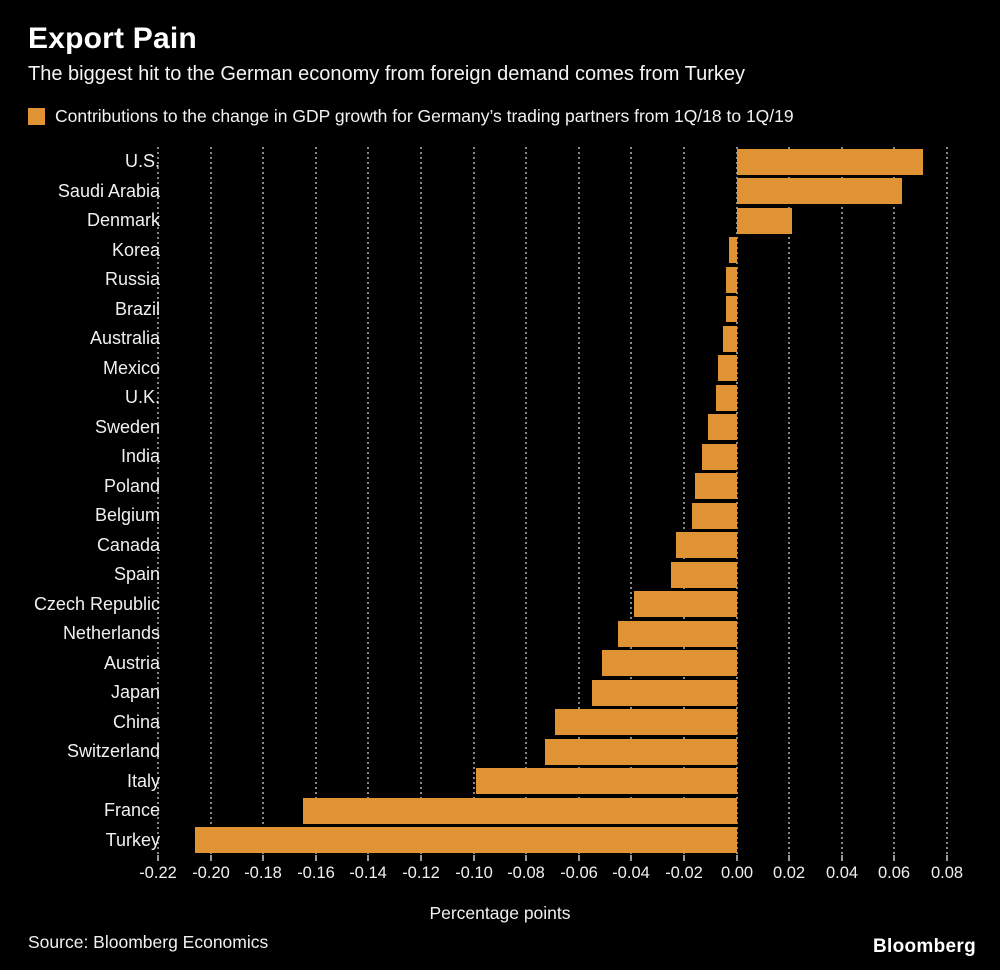 The height and width of the screenshot is (970, 1000). I want to click on country-label: Korea, so click(135, 249).